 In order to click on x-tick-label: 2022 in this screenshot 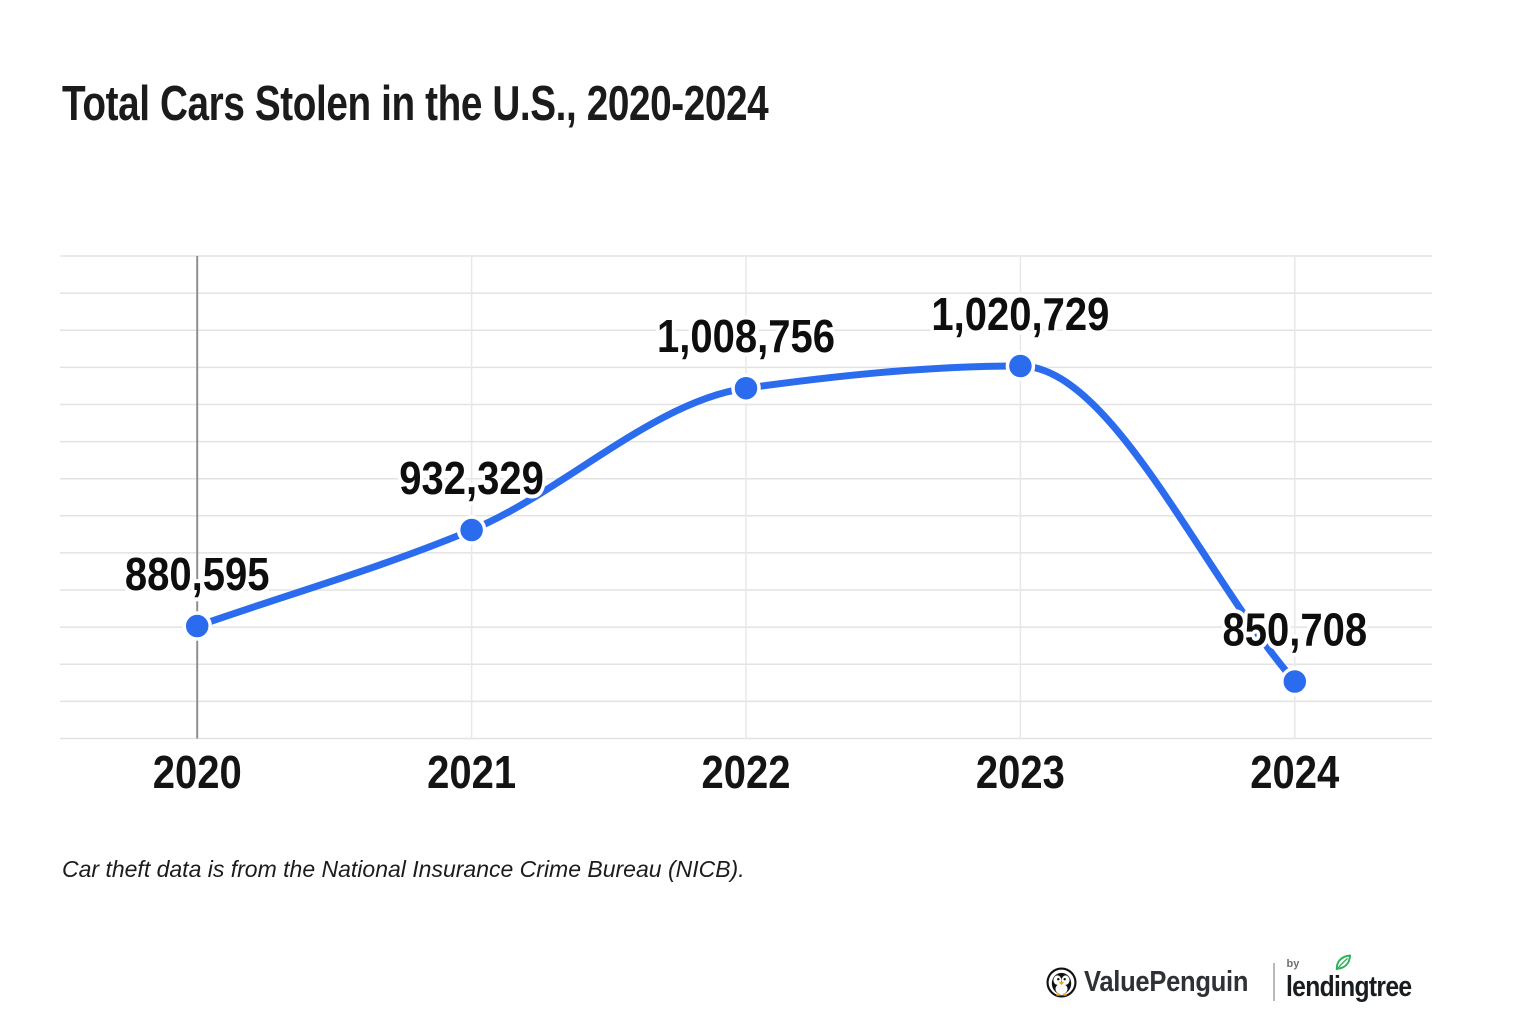, I will do `click(745, 772)`.